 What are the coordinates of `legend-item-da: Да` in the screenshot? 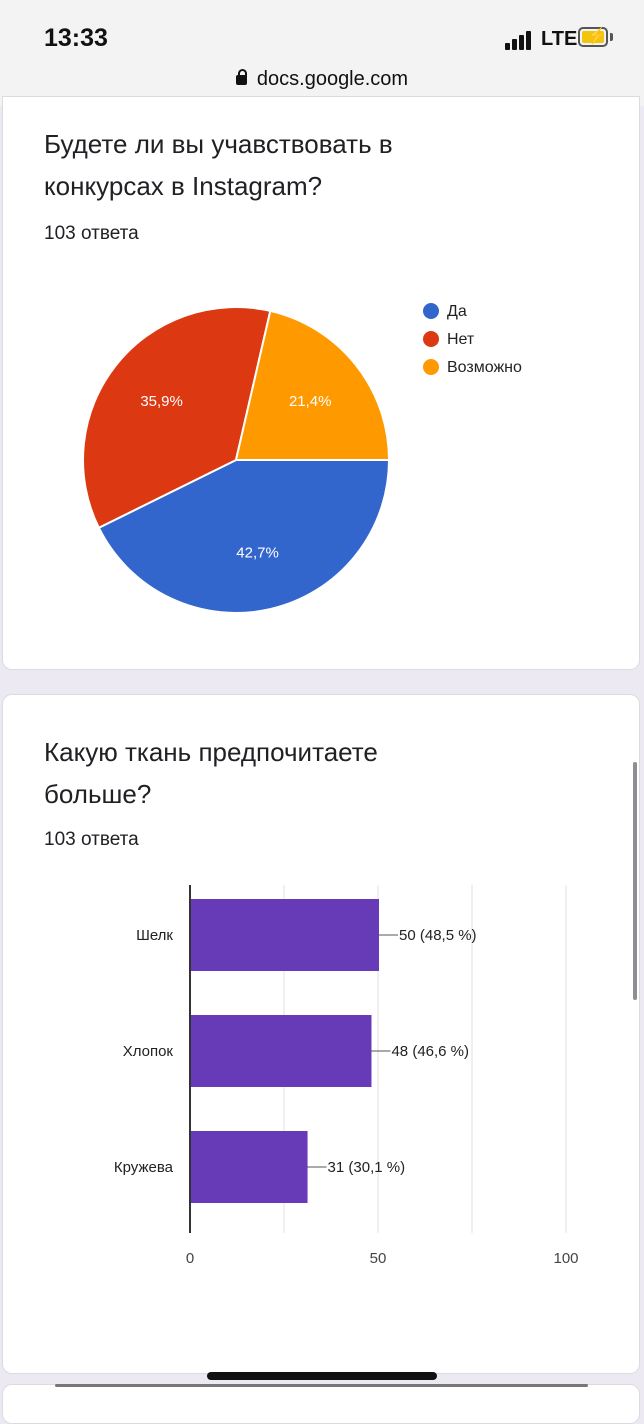 It's located at (445, 312).